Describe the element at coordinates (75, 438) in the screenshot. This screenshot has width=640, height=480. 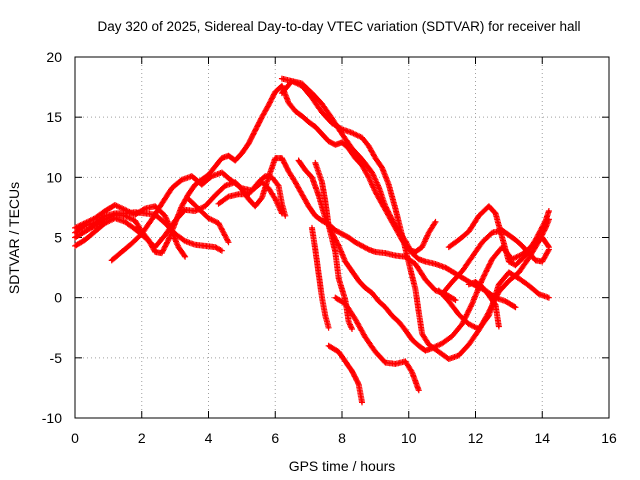
I see `x-tick-label: 0` at that location.